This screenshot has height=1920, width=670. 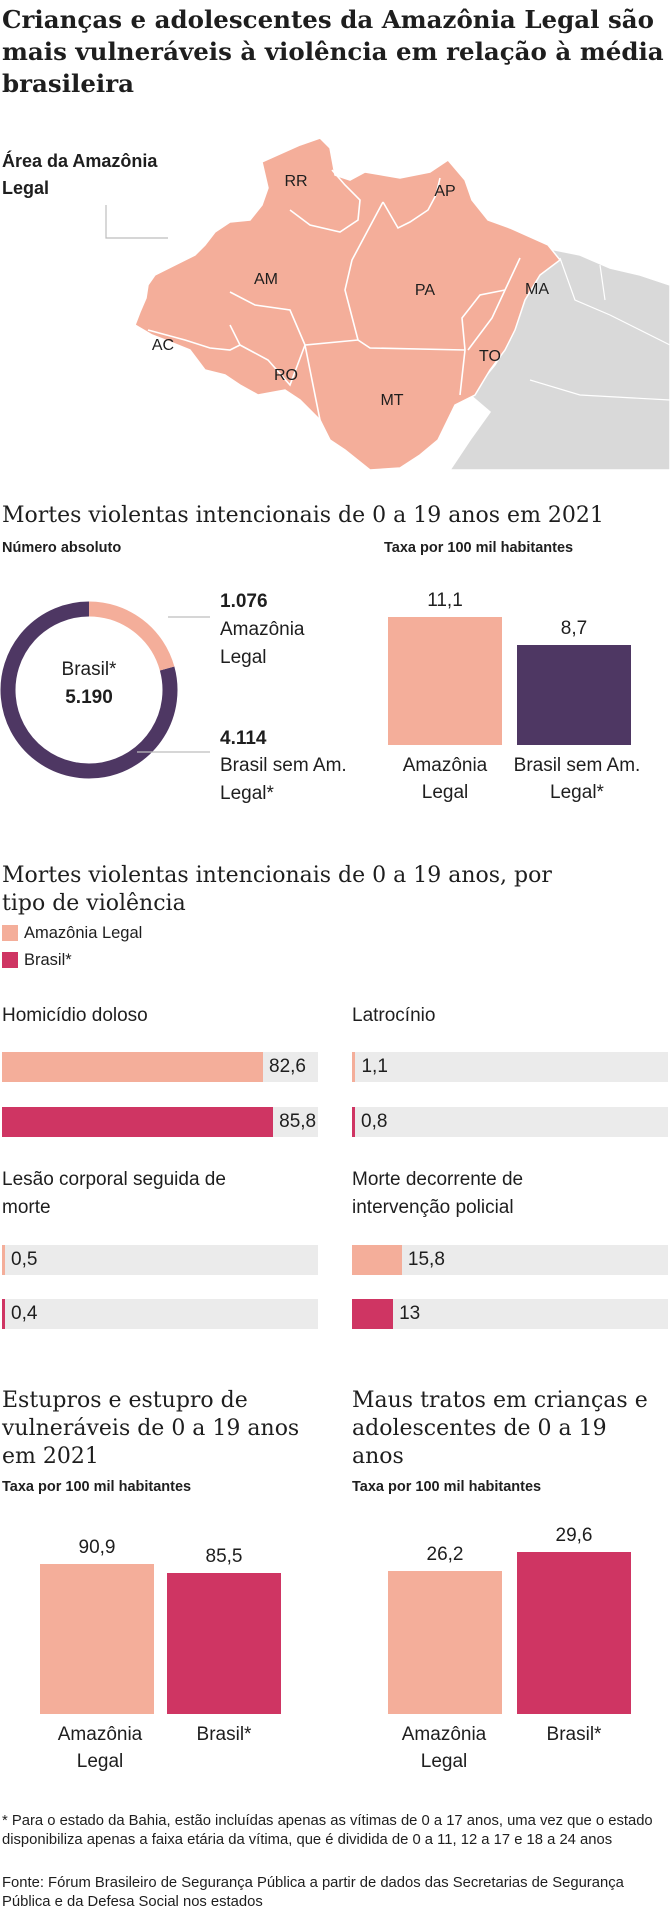 I want to click on amazonia-map: RR AP AM PA MA AC RO TO MT, so click(x=387, y=303).